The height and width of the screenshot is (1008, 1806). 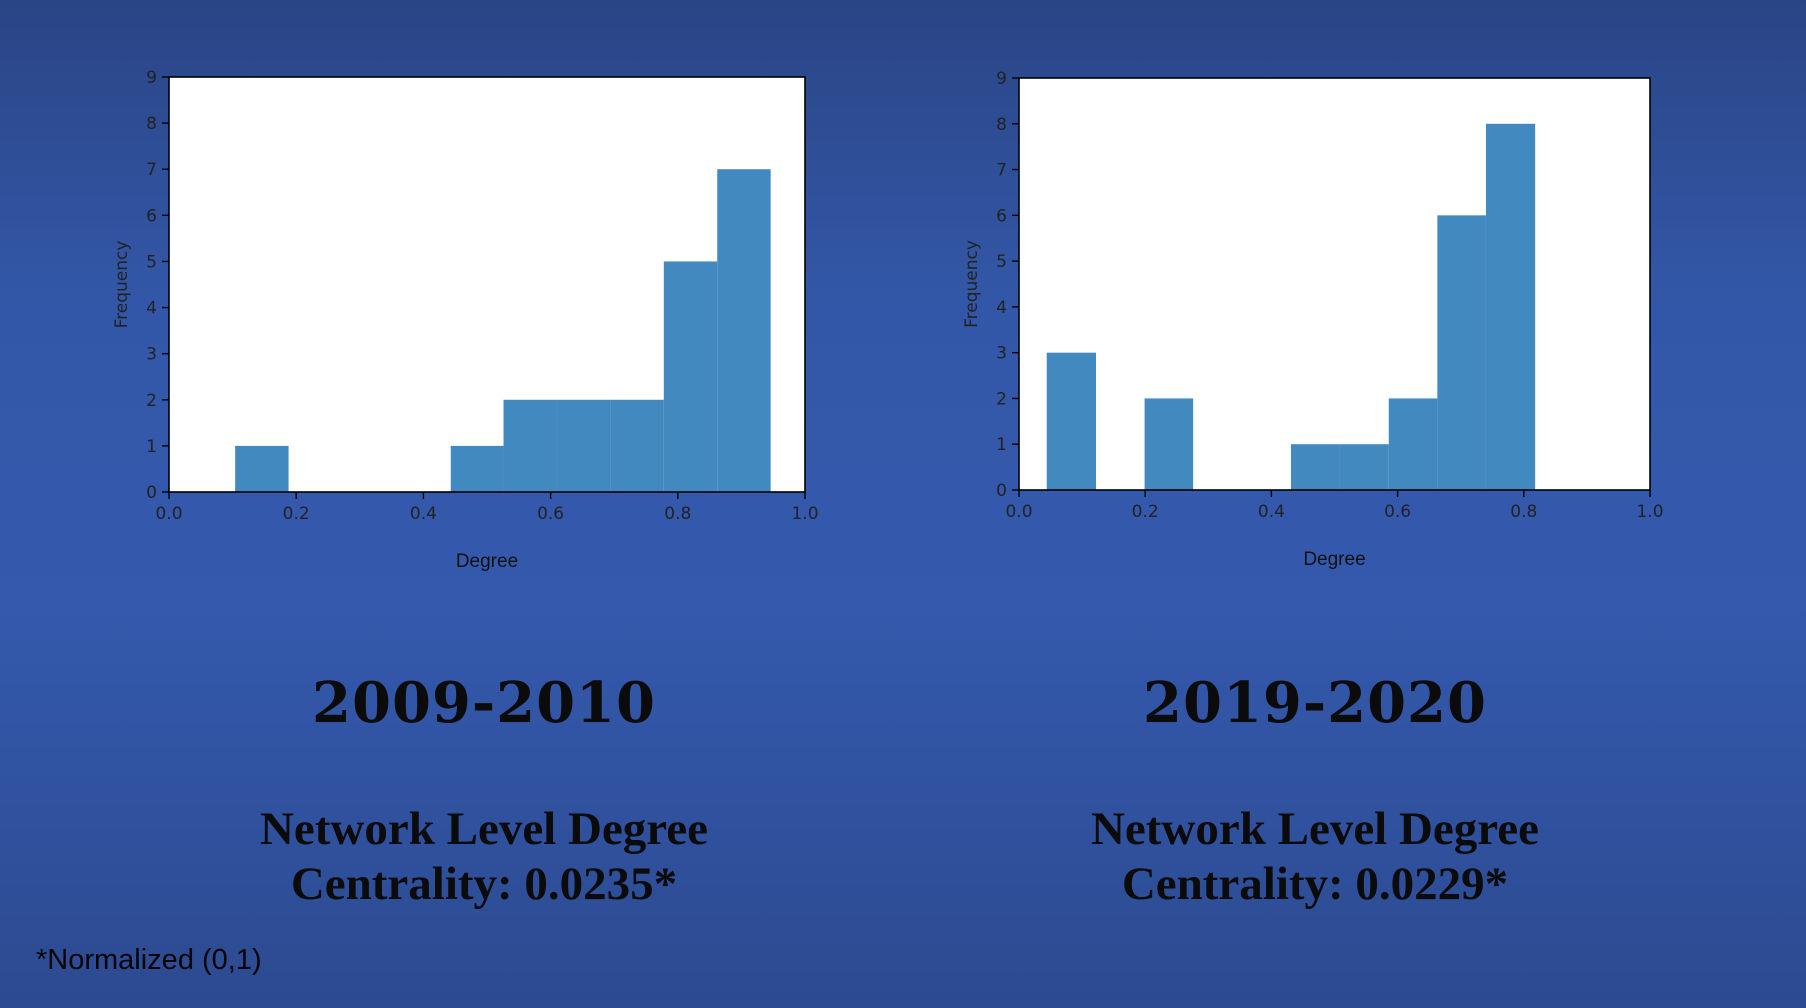 What do you see at coordinates (1315, 857) in the screenshot?
I see `centrality-text-2019-2020: Network Level Degree Centrality: 0.0229*` at bounding box center [1315, 857].